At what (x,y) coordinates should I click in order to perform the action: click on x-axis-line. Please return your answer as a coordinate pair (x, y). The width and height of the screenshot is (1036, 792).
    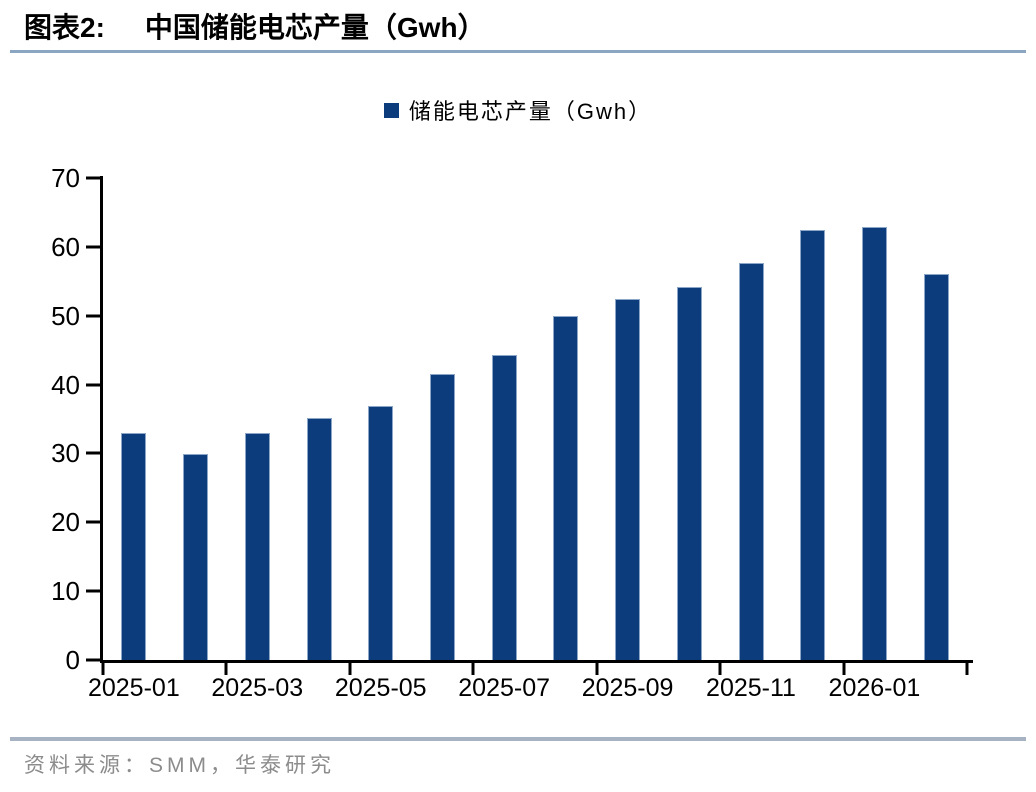
    Looking at the image, I should click on (536, 661).